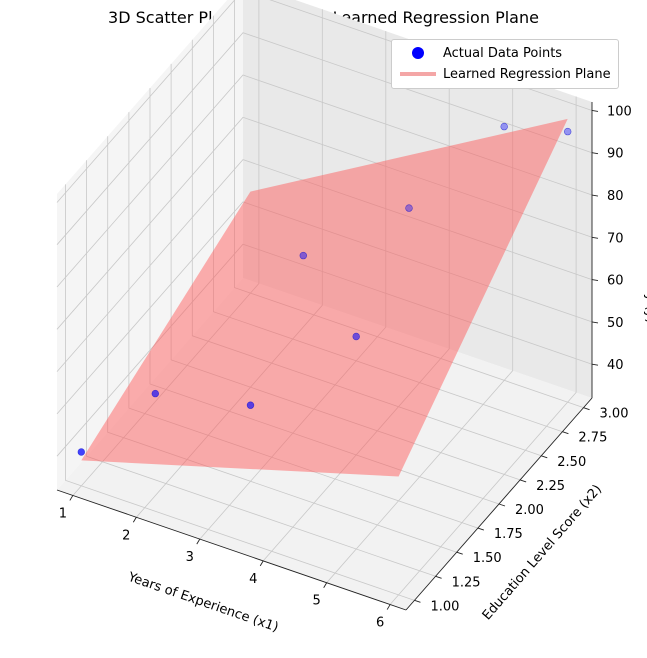 The image size is (647, 658). I want to click on legend-marker-dot, so click(418, 53).